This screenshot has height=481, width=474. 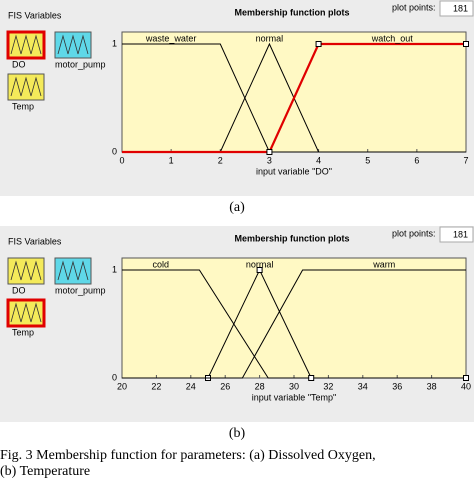 I want to click on icon-box, so click(x=26, y=313).